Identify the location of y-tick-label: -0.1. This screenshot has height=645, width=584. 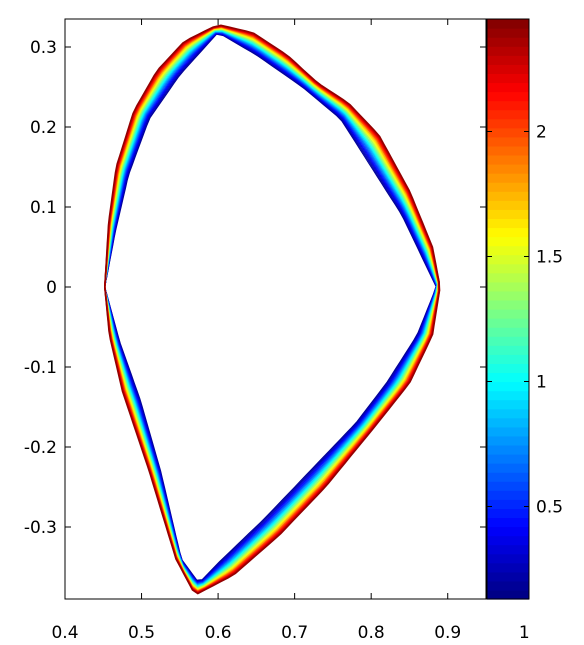
(40, 368).